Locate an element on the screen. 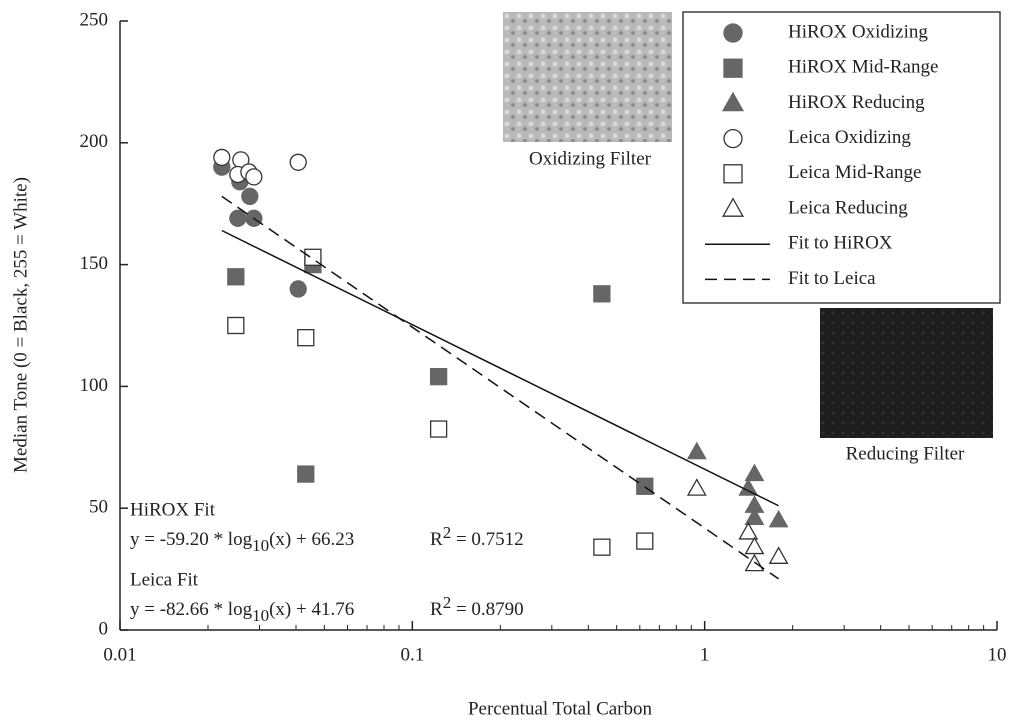  r2-tail: = 0.7512 is located at coordinates (487, 539).